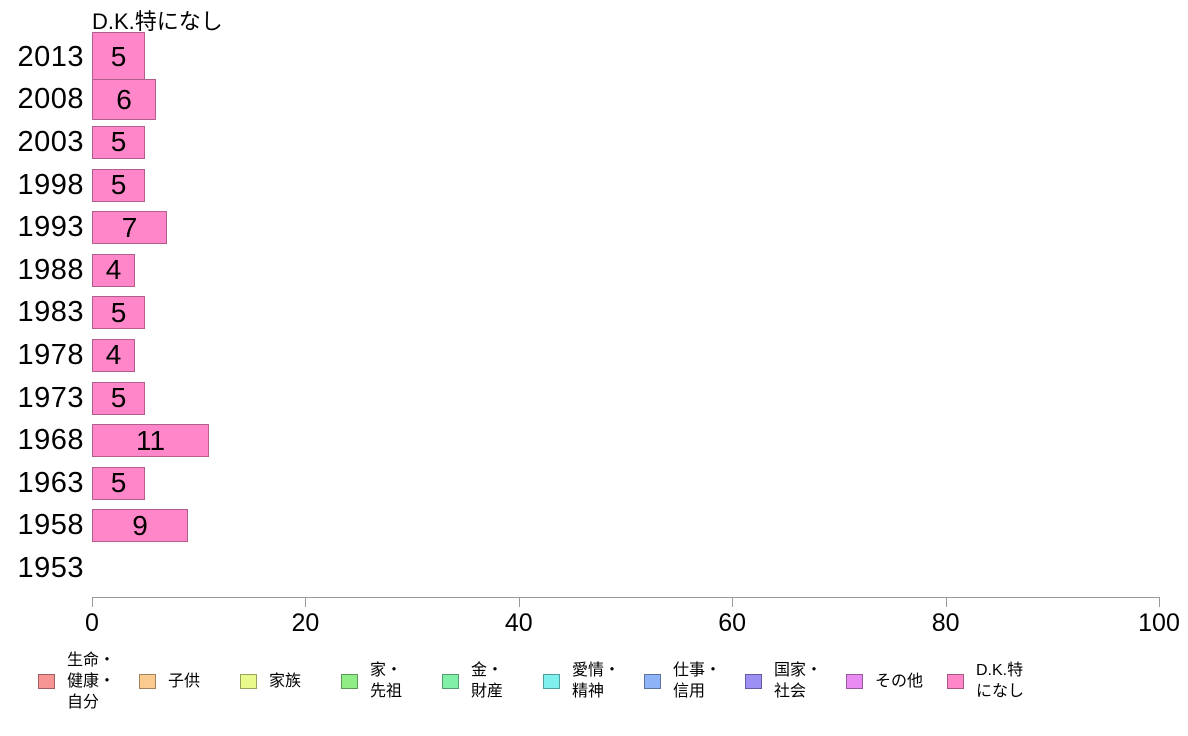  I want to click on chart-row: 1988 4, so click(594, 270).